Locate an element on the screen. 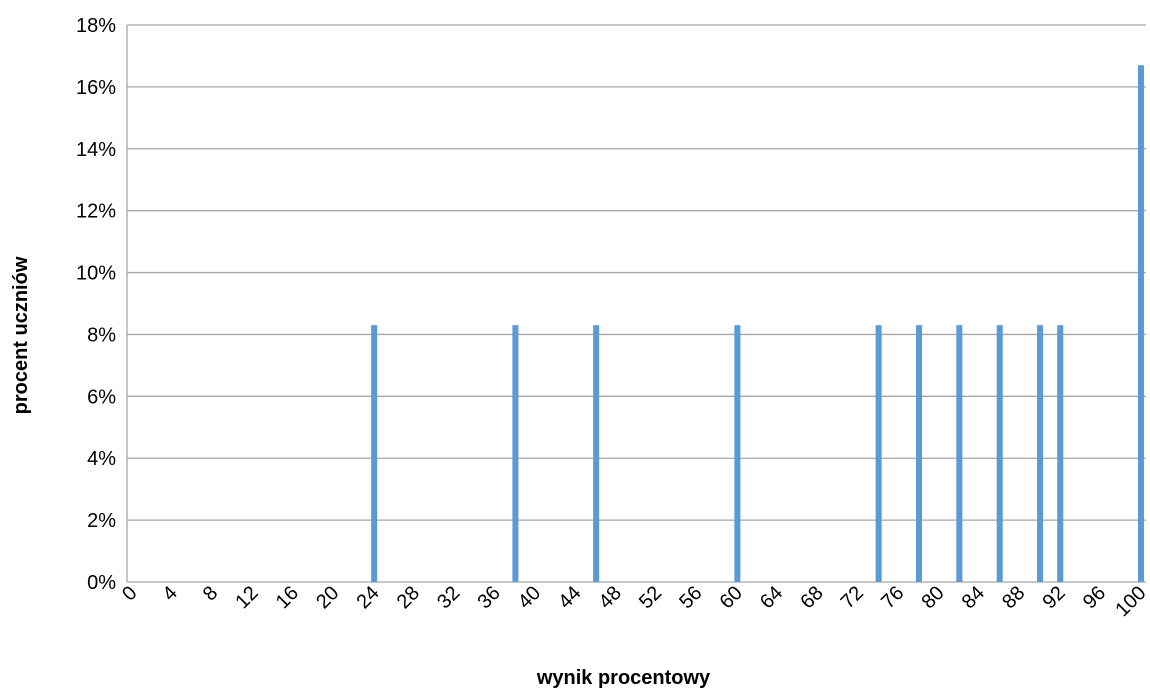  x-tick-label: 96 is located at coordinates (1094, 597).